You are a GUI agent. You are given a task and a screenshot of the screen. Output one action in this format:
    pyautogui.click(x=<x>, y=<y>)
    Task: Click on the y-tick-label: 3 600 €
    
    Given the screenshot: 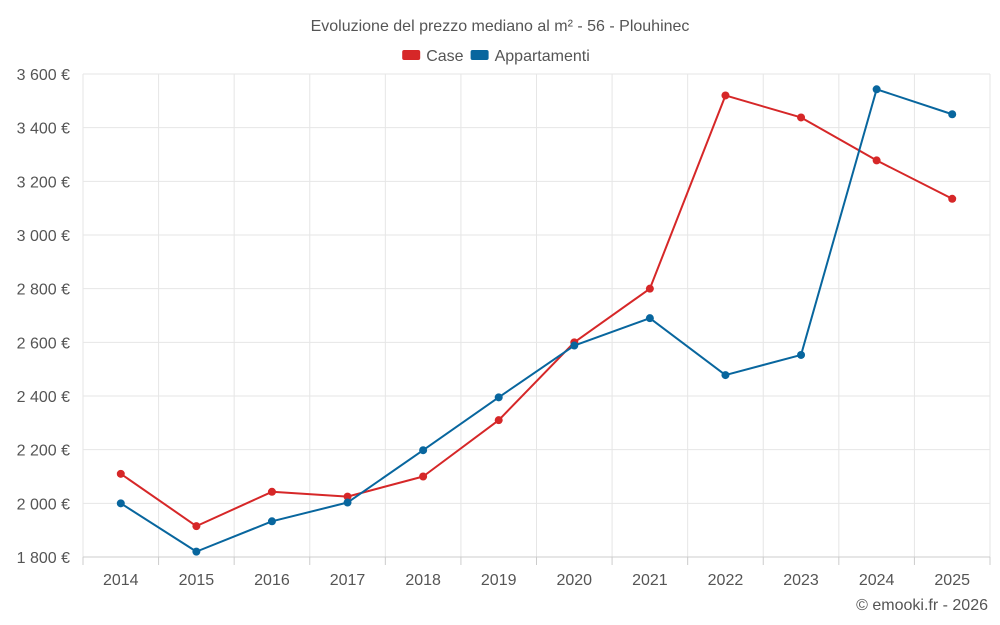 What is the action you would take?
    pyautogui.click(x=43, y=75)
    